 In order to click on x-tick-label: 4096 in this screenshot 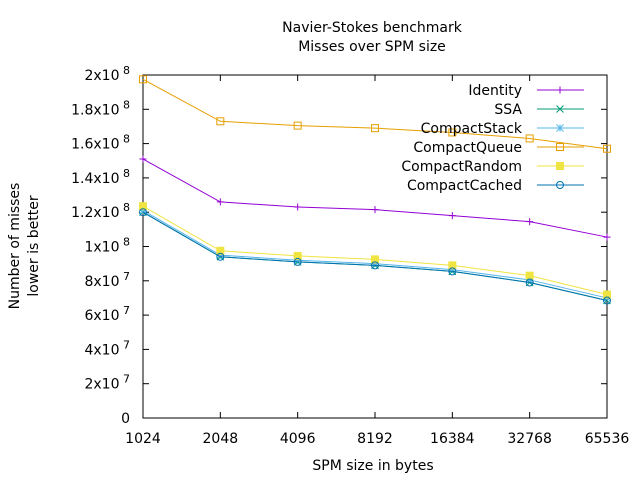, I will do `click(298, 439)`.